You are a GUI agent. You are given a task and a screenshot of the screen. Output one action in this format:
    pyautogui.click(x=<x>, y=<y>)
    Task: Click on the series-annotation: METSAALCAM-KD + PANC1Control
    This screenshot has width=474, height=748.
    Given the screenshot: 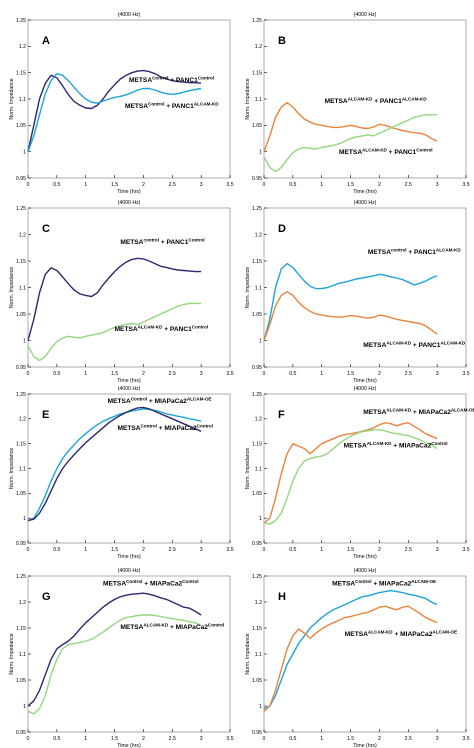 What is the action you would take?
    pyautogui.click(x=386, y=151)
    